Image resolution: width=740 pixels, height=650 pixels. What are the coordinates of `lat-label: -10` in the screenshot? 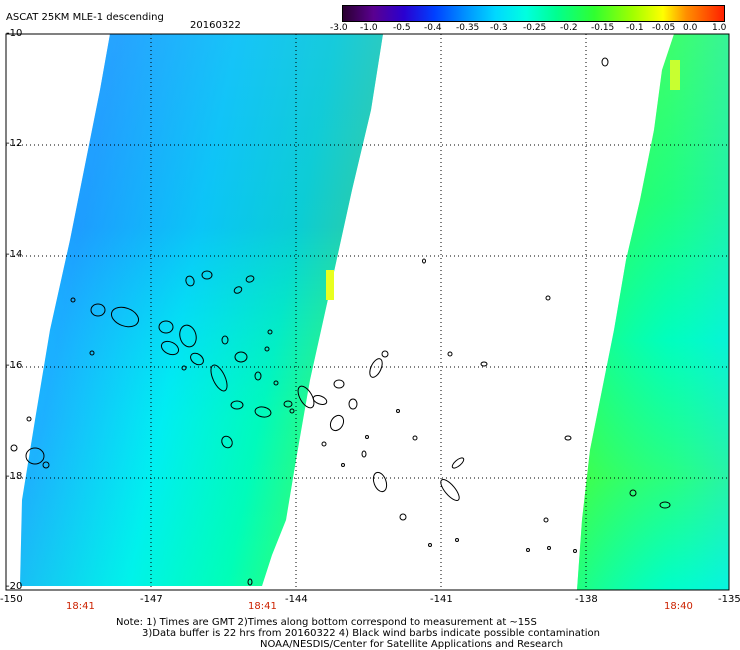 It's located at (14, 33).